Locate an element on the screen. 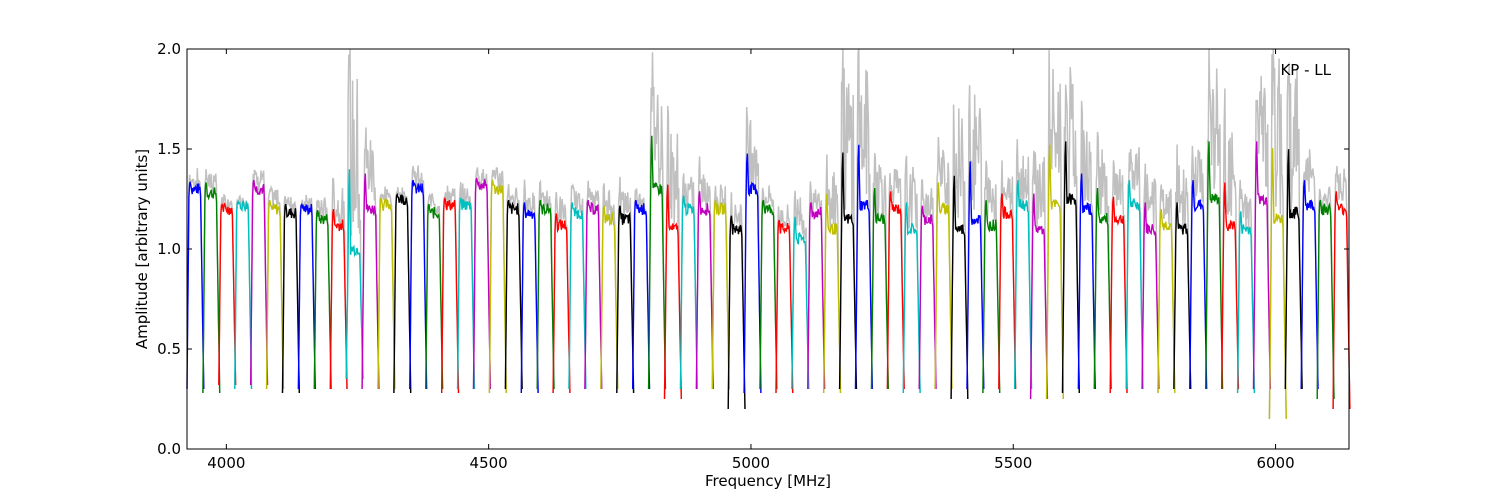 The width and height of the screenshot is (1500, 504). x-tick-label: 5500 is located at coordinates (1013, 463).